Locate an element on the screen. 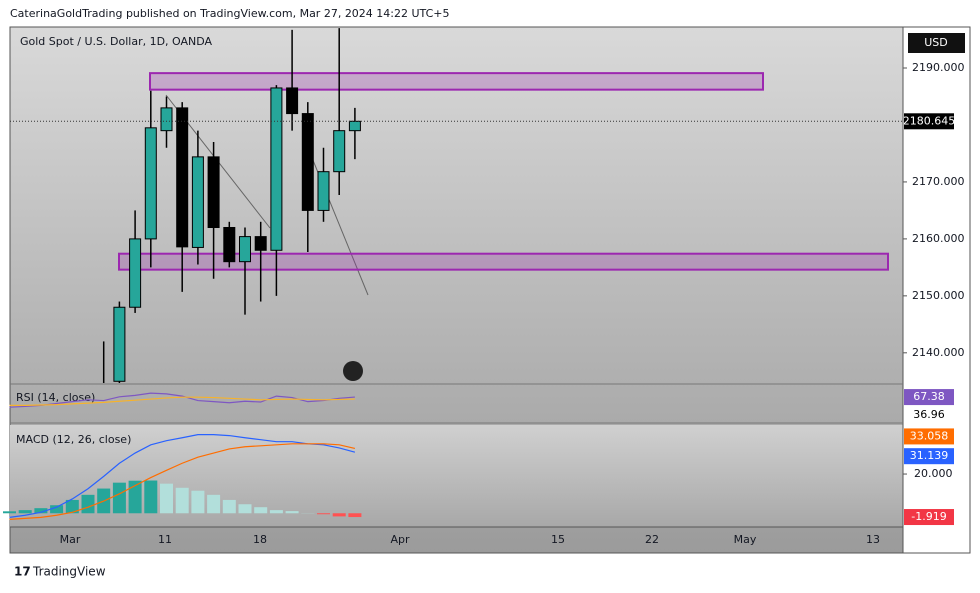  price-label: 33.058 is located at coordinates (929, 435).